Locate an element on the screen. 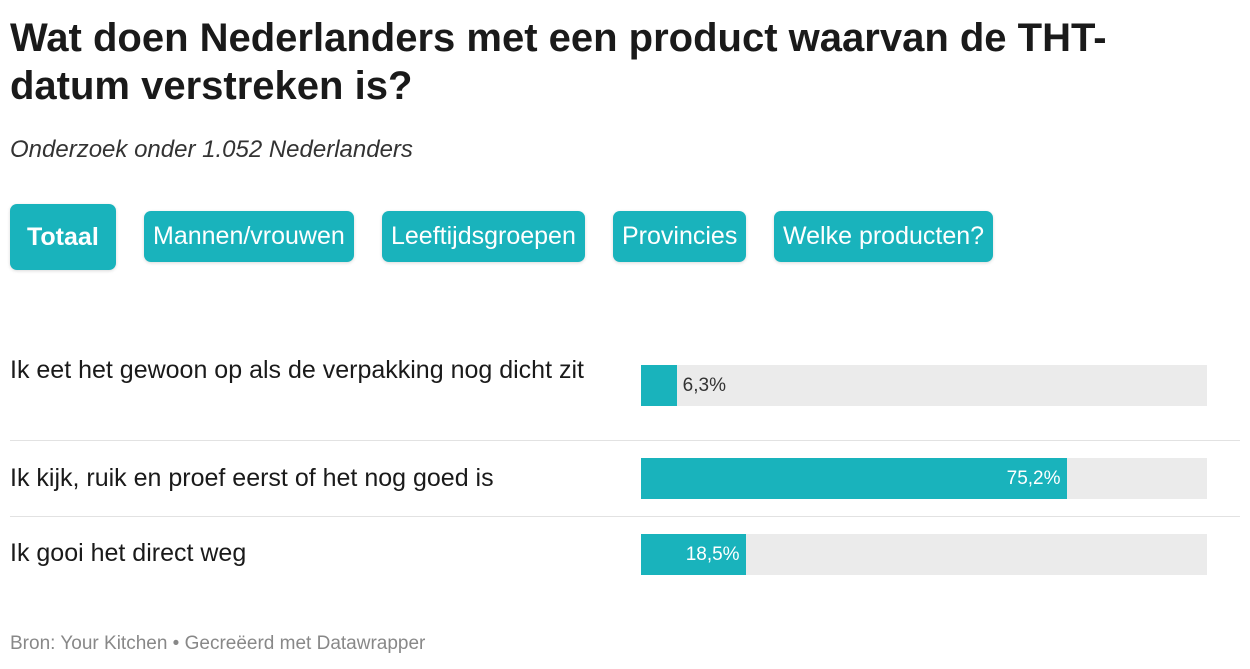 The image size is (1250, 669). tab: Provincies is located at coordinates (680, 236).